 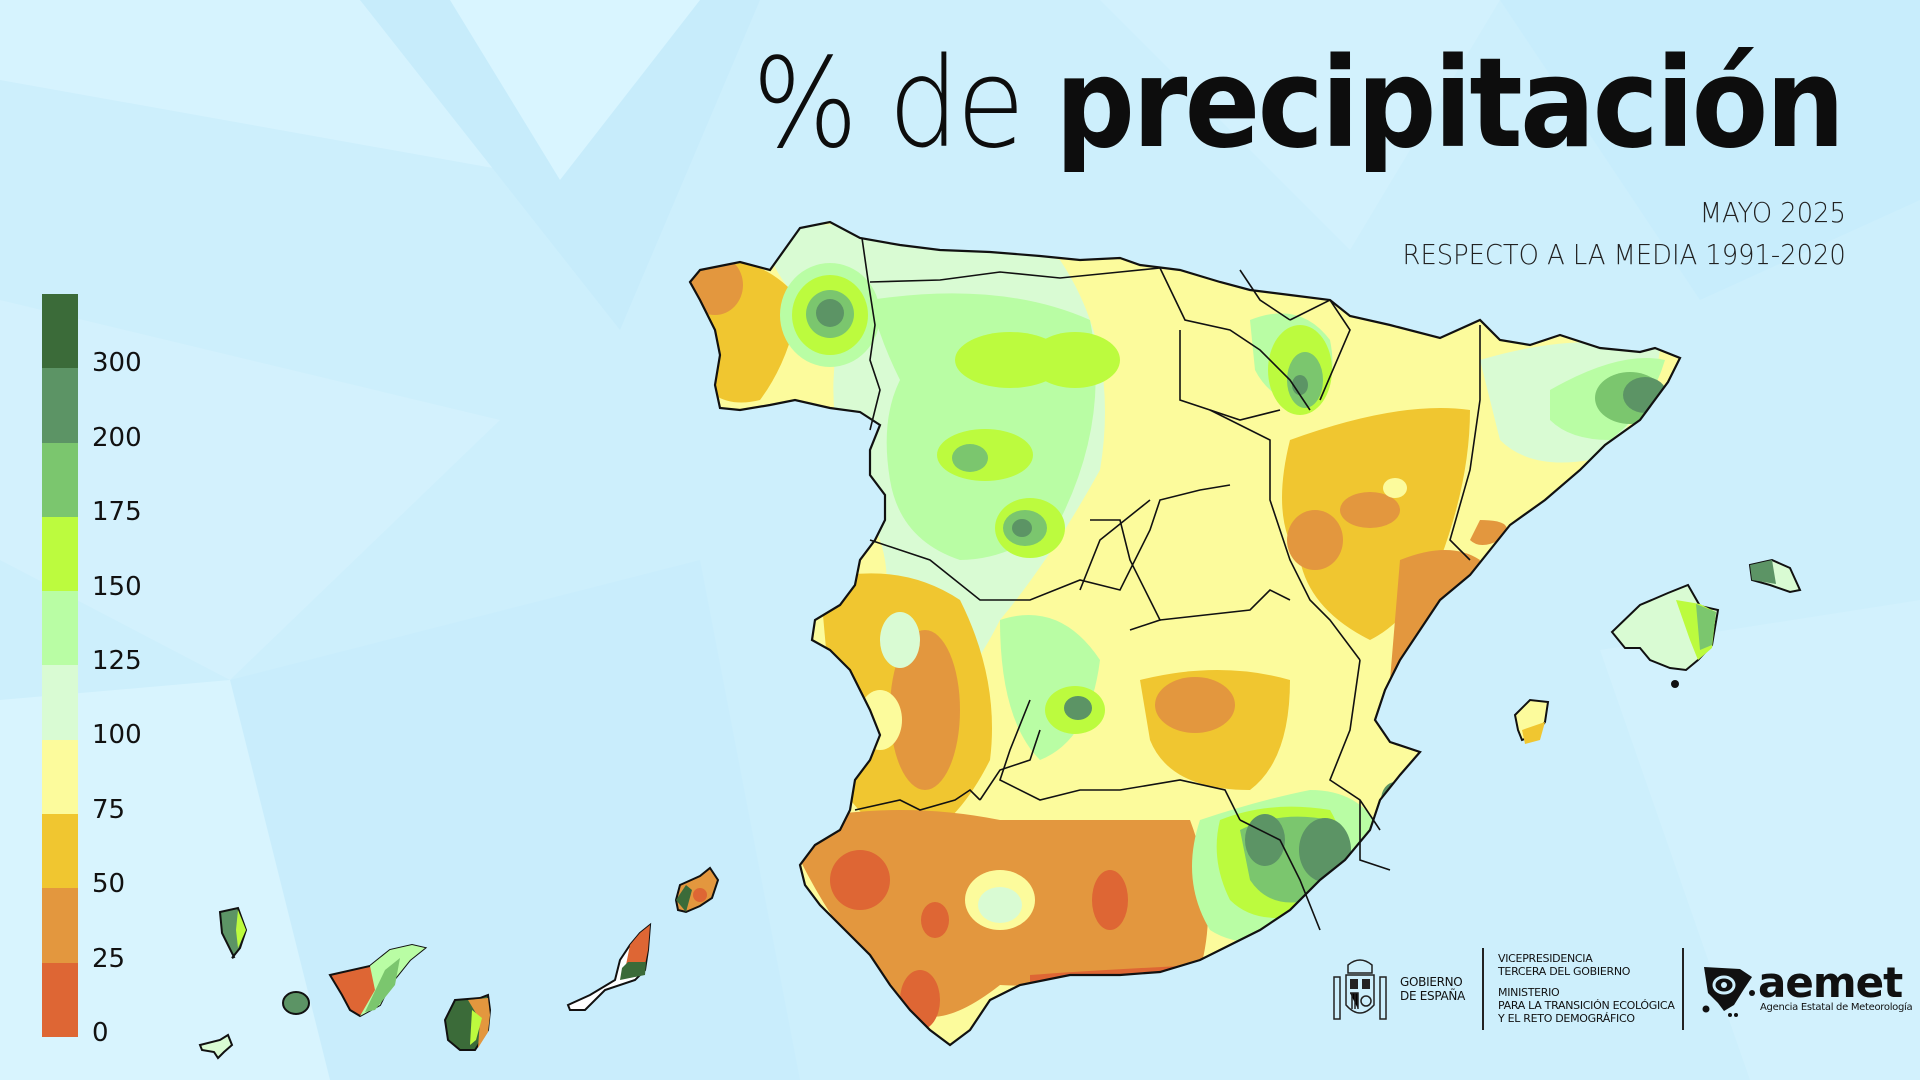 I want to click on min-line2: PARA LA TRANSICIÓN ECOLÓGICA, so click(x=1586, y=1005).